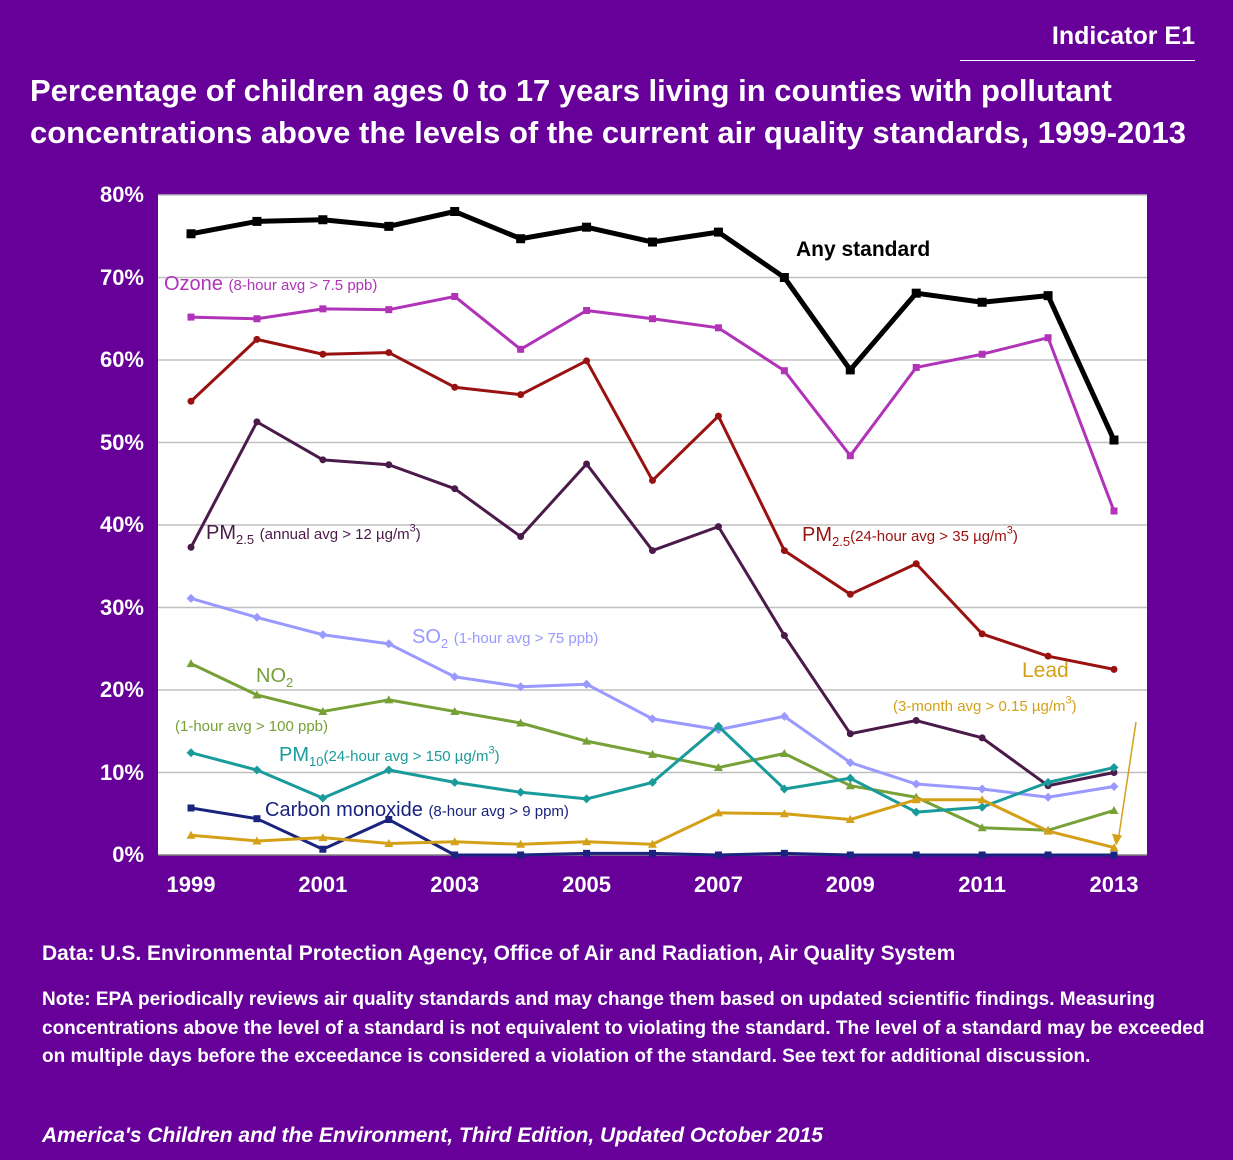  Describe the element at coordinates (417, 810) in the screenshot. I see `label-carbon-monoxide: Carbon monoxide (8-hour avg > 9 ppm)` at that location.